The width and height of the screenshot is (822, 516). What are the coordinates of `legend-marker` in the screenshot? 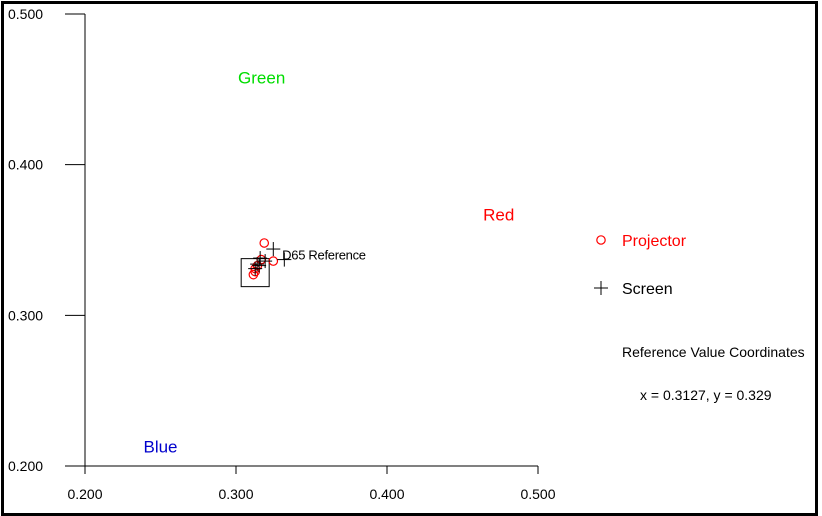 It's located at (601, 240).